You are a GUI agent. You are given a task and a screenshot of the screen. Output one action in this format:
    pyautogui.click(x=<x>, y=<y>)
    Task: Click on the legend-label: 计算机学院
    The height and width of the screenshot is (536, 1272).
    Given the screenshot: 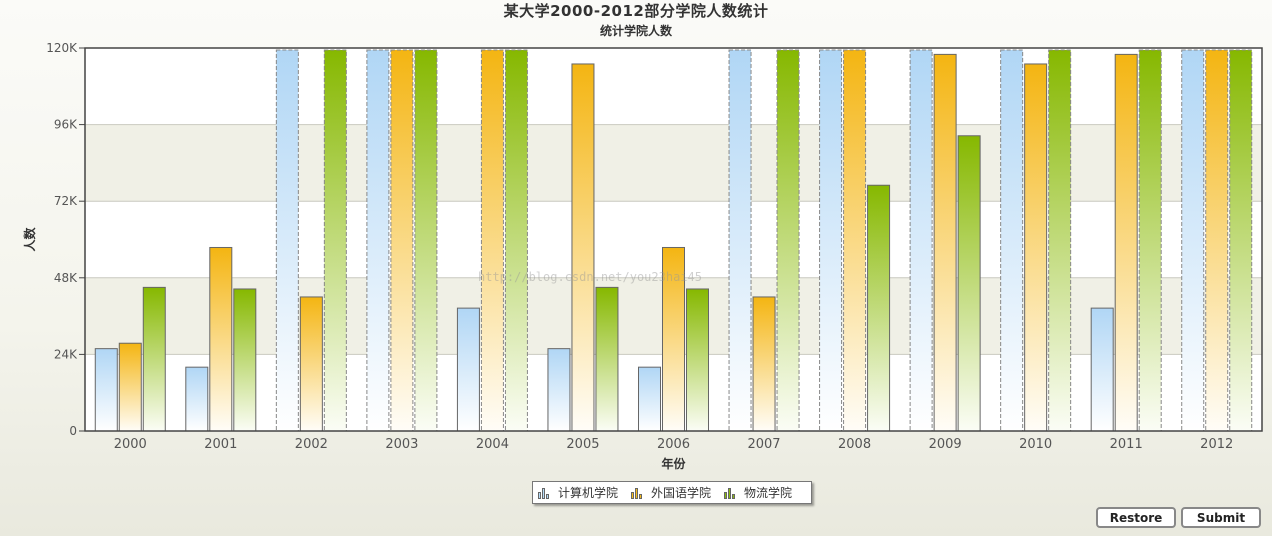 What is the action you would take?
    pyautogui.click(x=588, y=493)
    